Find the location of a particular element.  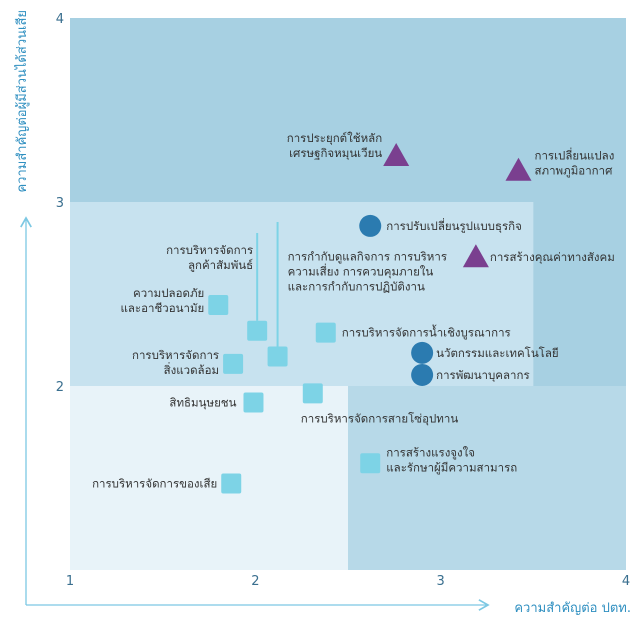

point-label: ความปลอดภัยและอาชีวอนามัย is located at coordinates (162, 300).